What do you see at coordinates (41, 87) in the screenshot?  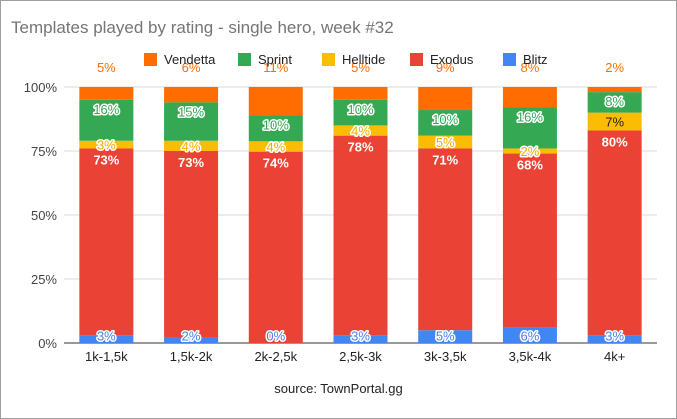 I see `y-tick-label: 100%` at bounding box center [41, 87].